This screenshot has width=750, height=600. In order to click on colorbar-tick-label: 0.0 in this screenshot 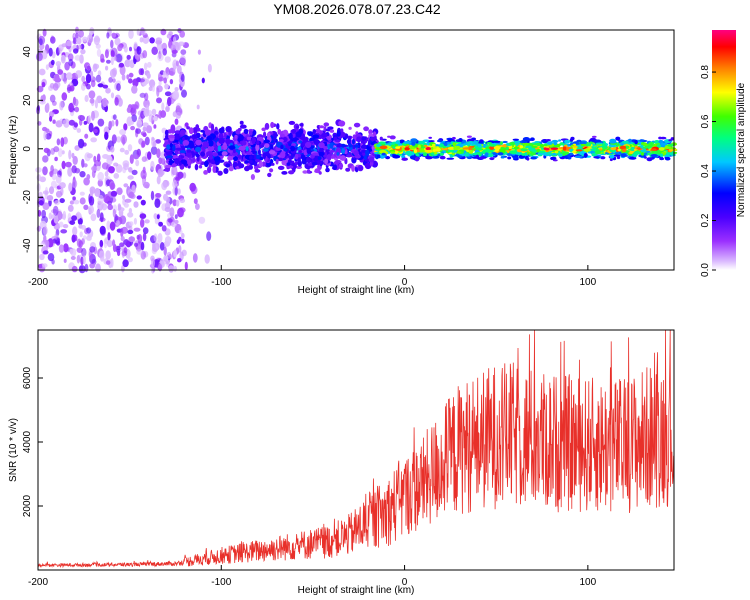, I will do `click(705, 270)`.